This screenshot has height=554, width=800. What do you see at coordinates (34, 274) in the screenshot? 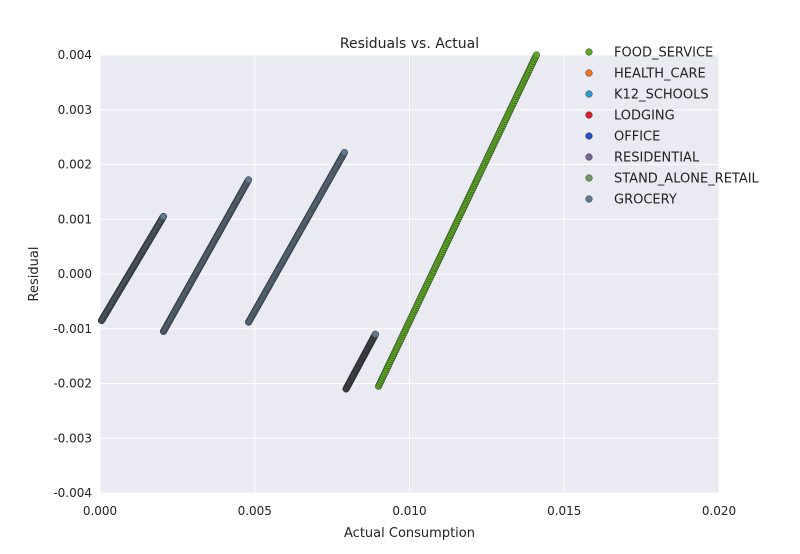
I see `y-axis-label: Residual` at bounding box center [34, 274].